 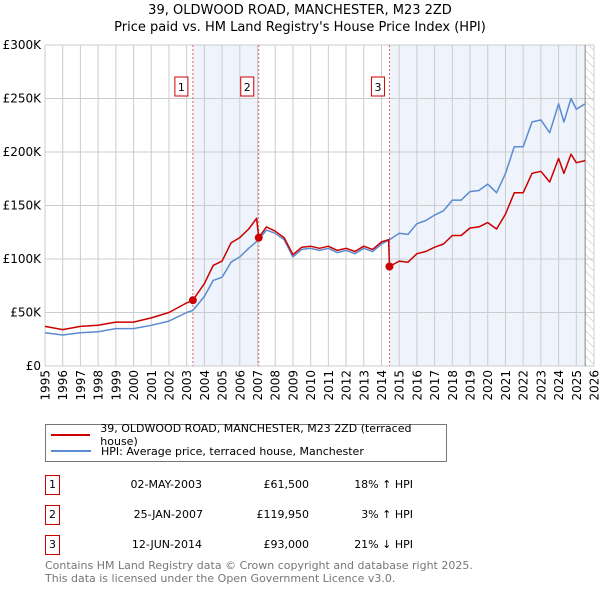 What do you see at coordinates (488, 385) in the screenshot?
I see `x-tick-label: 2020` at bounding box center [488, 385].